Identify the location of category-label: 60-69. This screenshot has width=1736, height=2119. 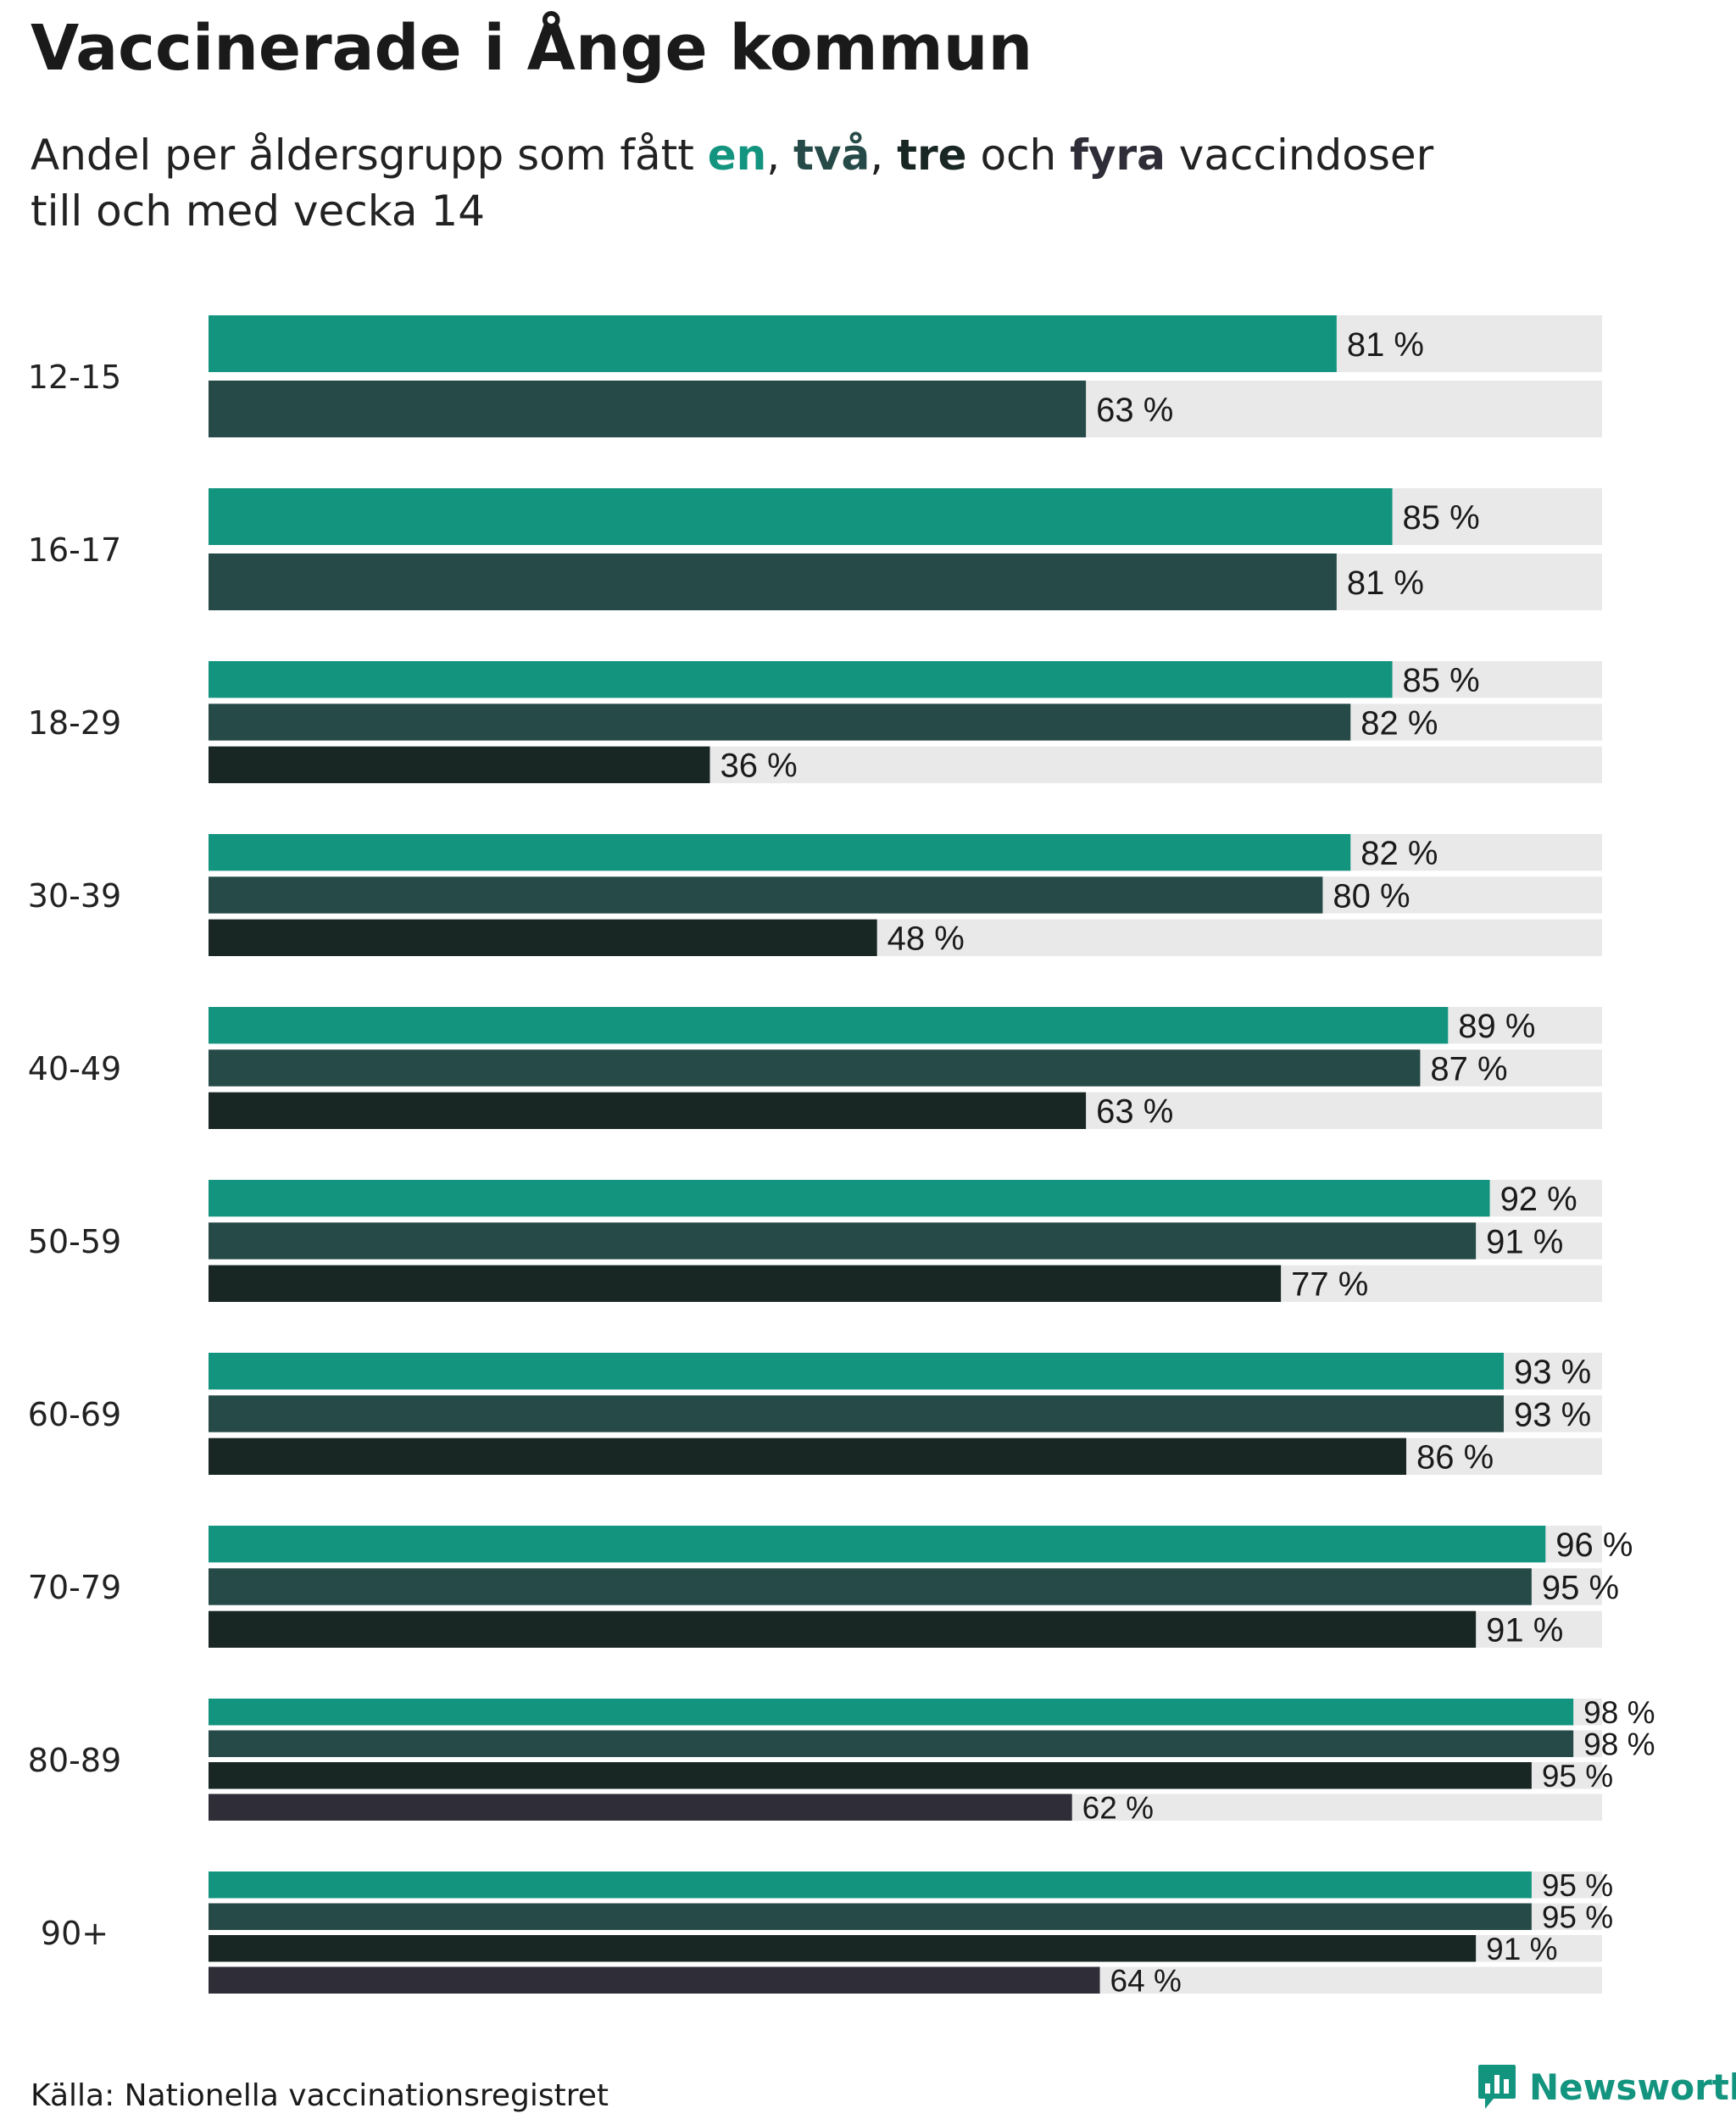
(74, 1414).